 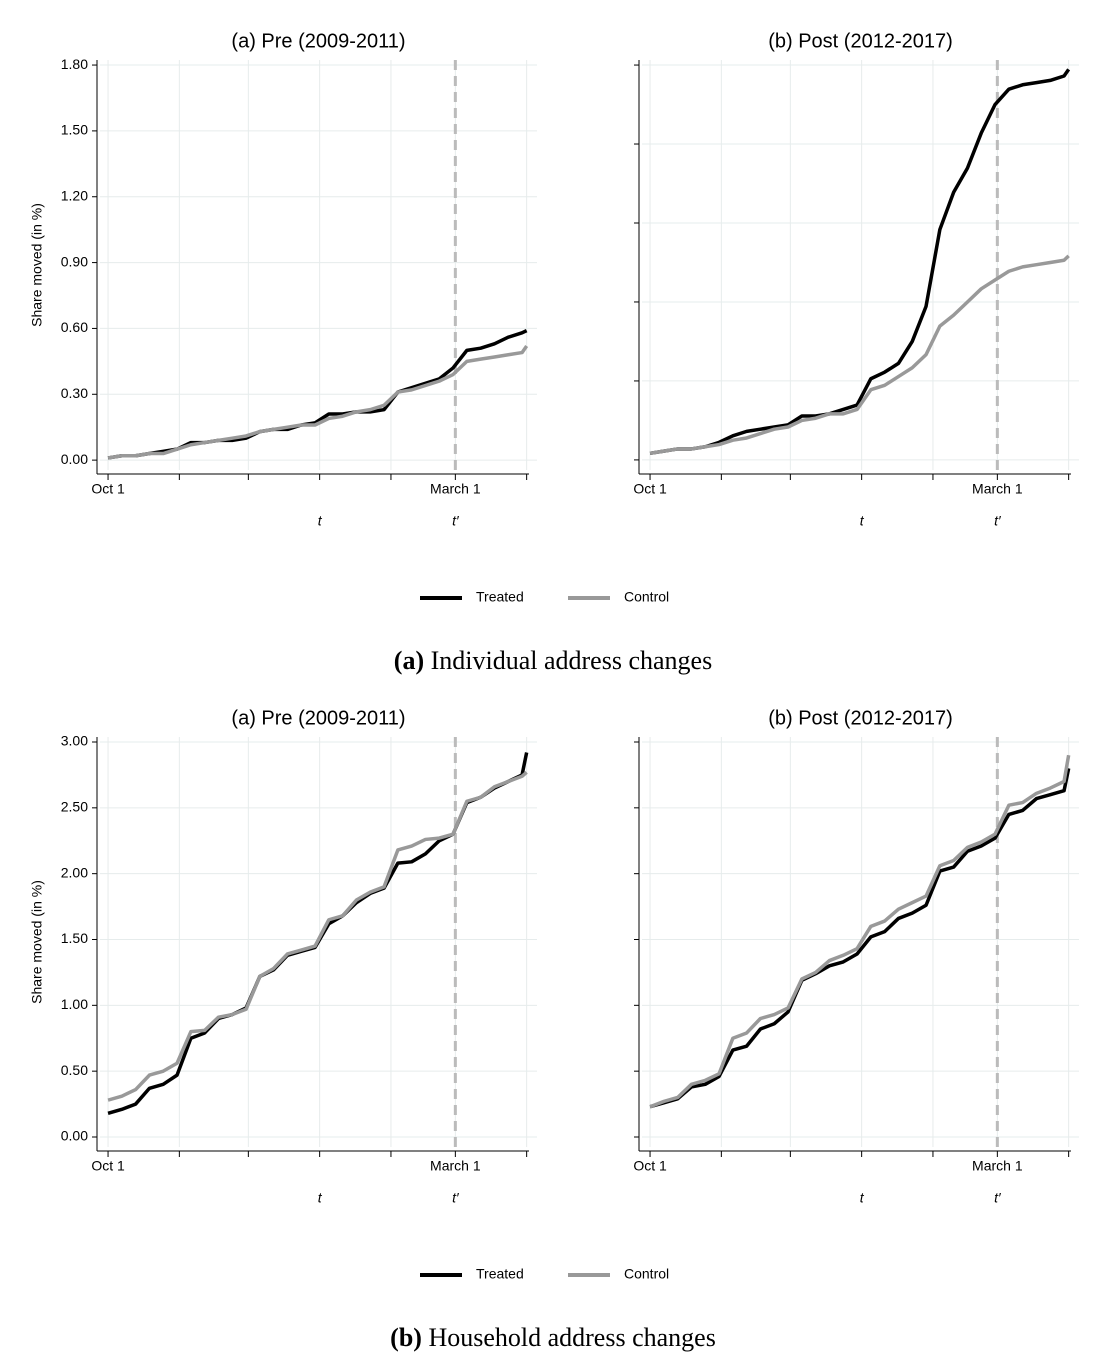 What do you see at coordinates (571, 1337) in the screenshot?
I see `caption-text: Household address changes` at bounding box center [571, 1337].